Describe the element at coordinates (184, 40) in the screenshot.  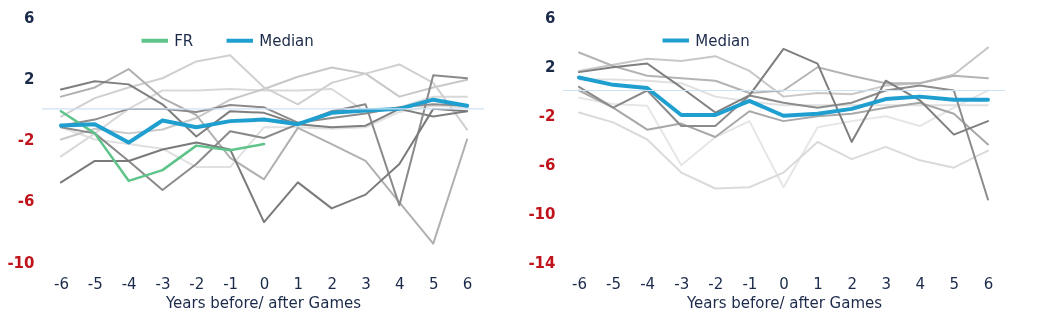
I see `legend-label: FR` at that location.